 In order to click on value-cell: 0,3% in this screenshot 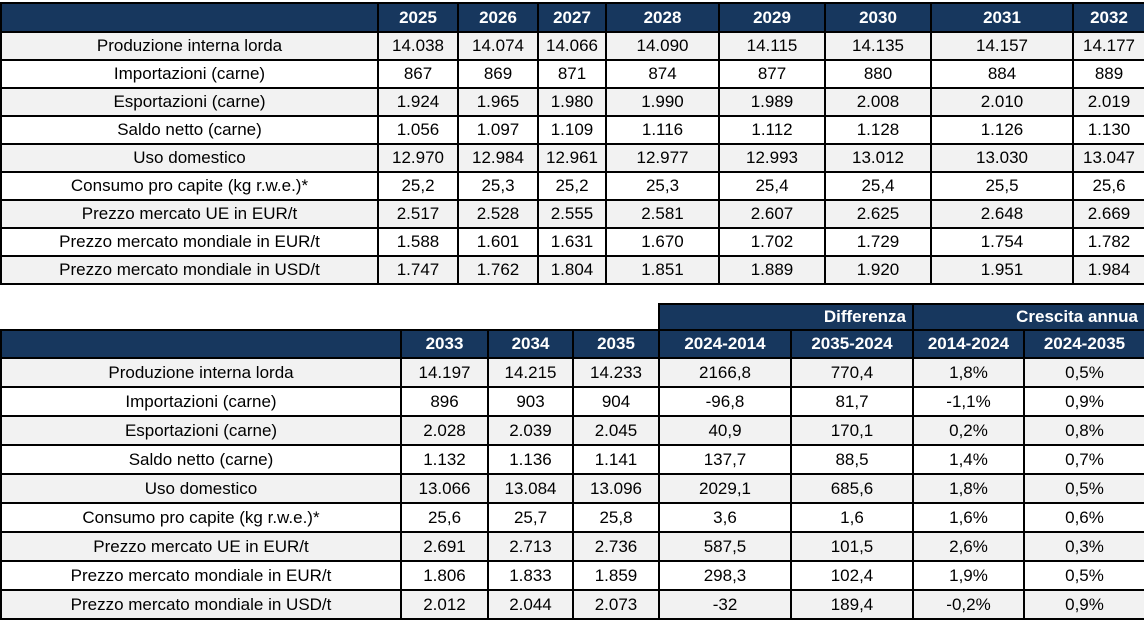, I will do `click(1083, 546)`.